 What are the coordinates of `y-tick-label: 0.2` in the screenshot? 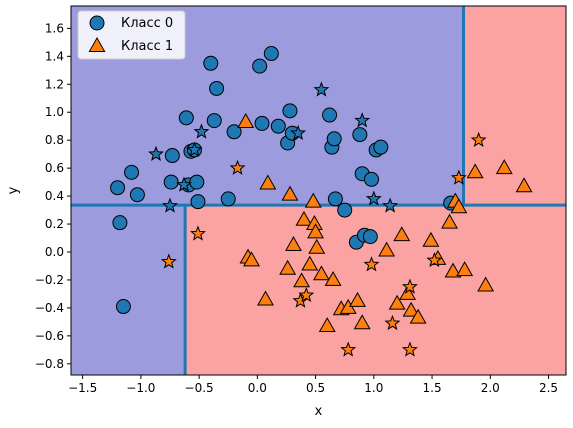 It's located at (54, 224).